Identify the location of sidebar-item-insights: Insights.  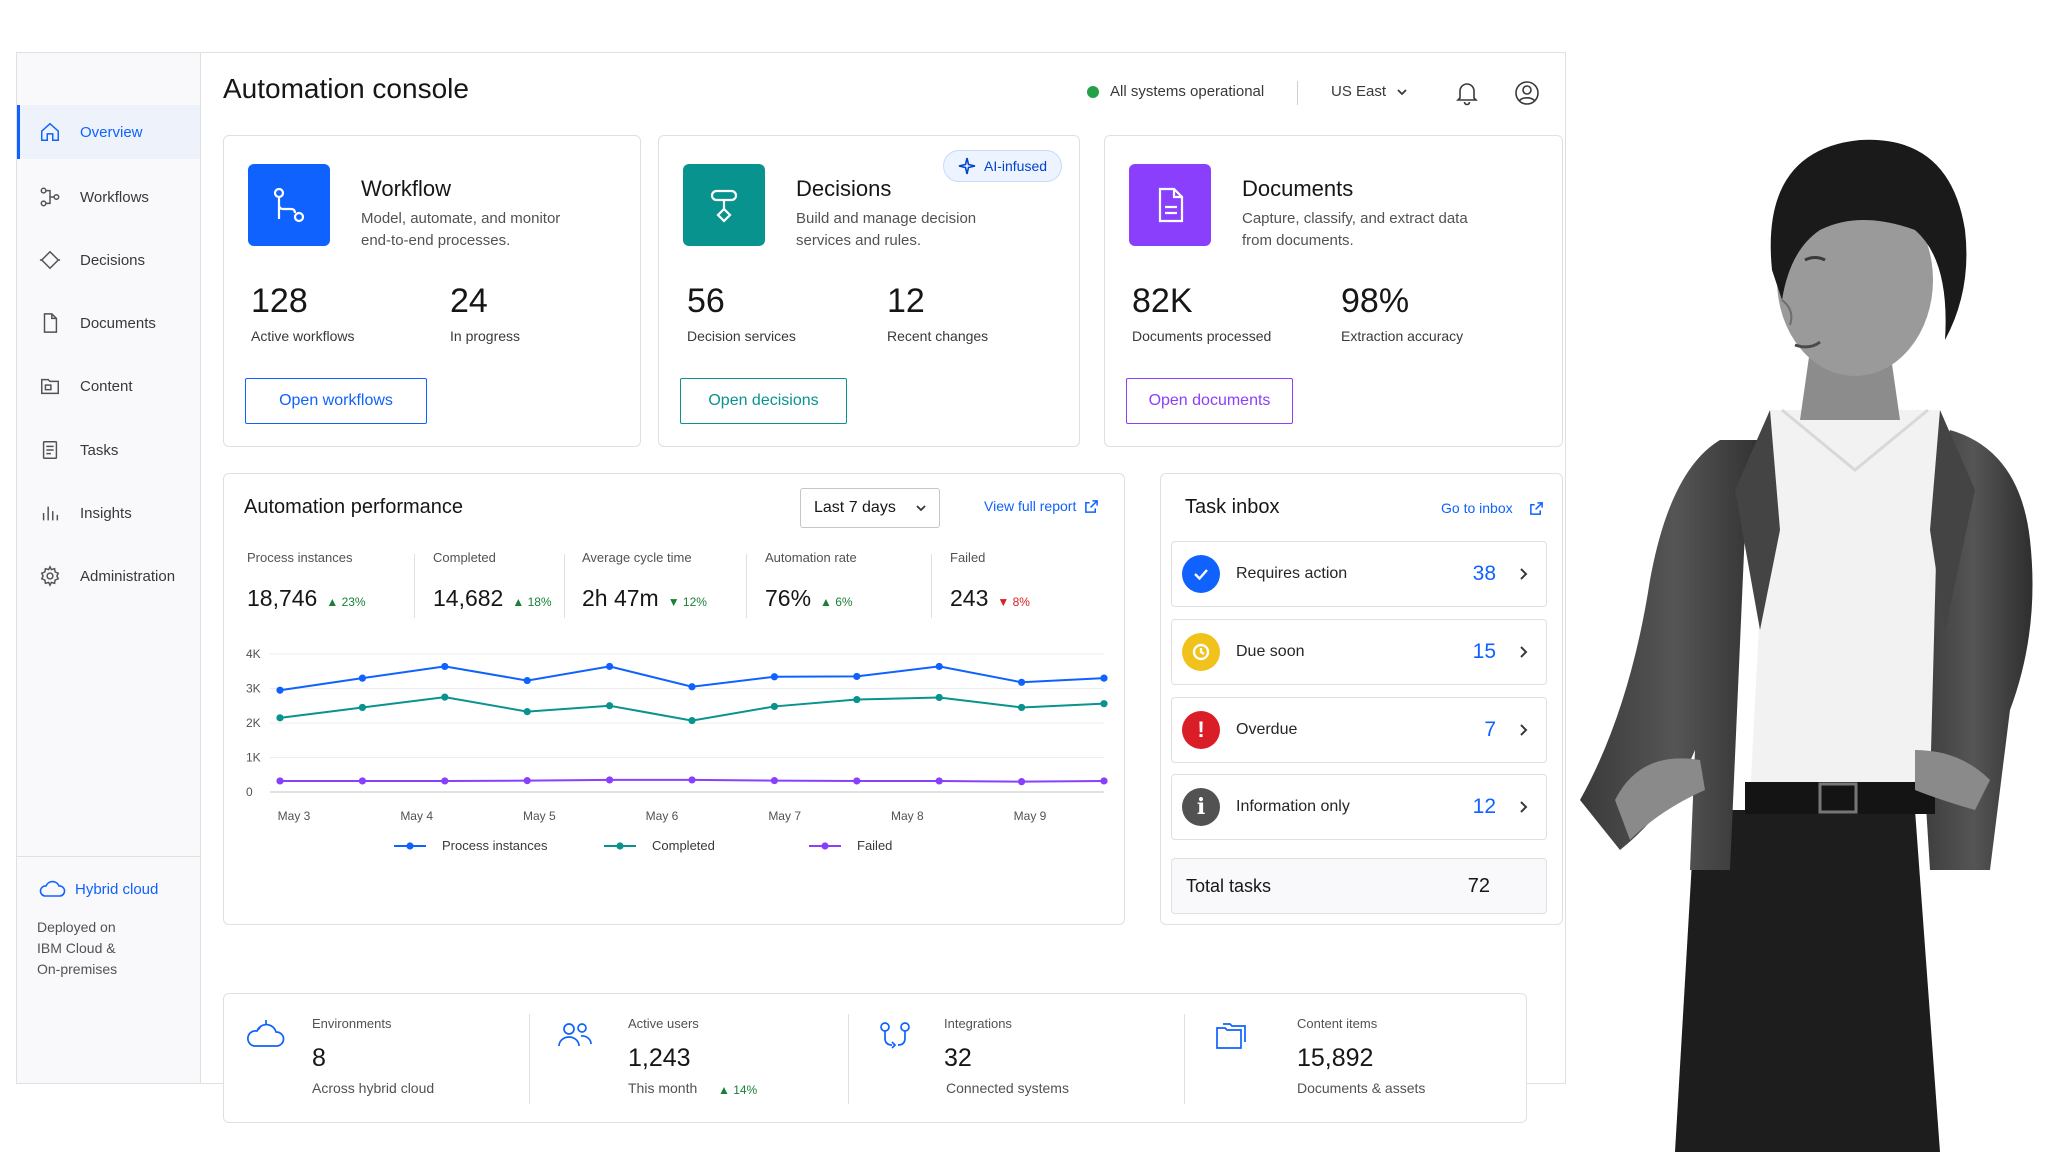
(108, 513).